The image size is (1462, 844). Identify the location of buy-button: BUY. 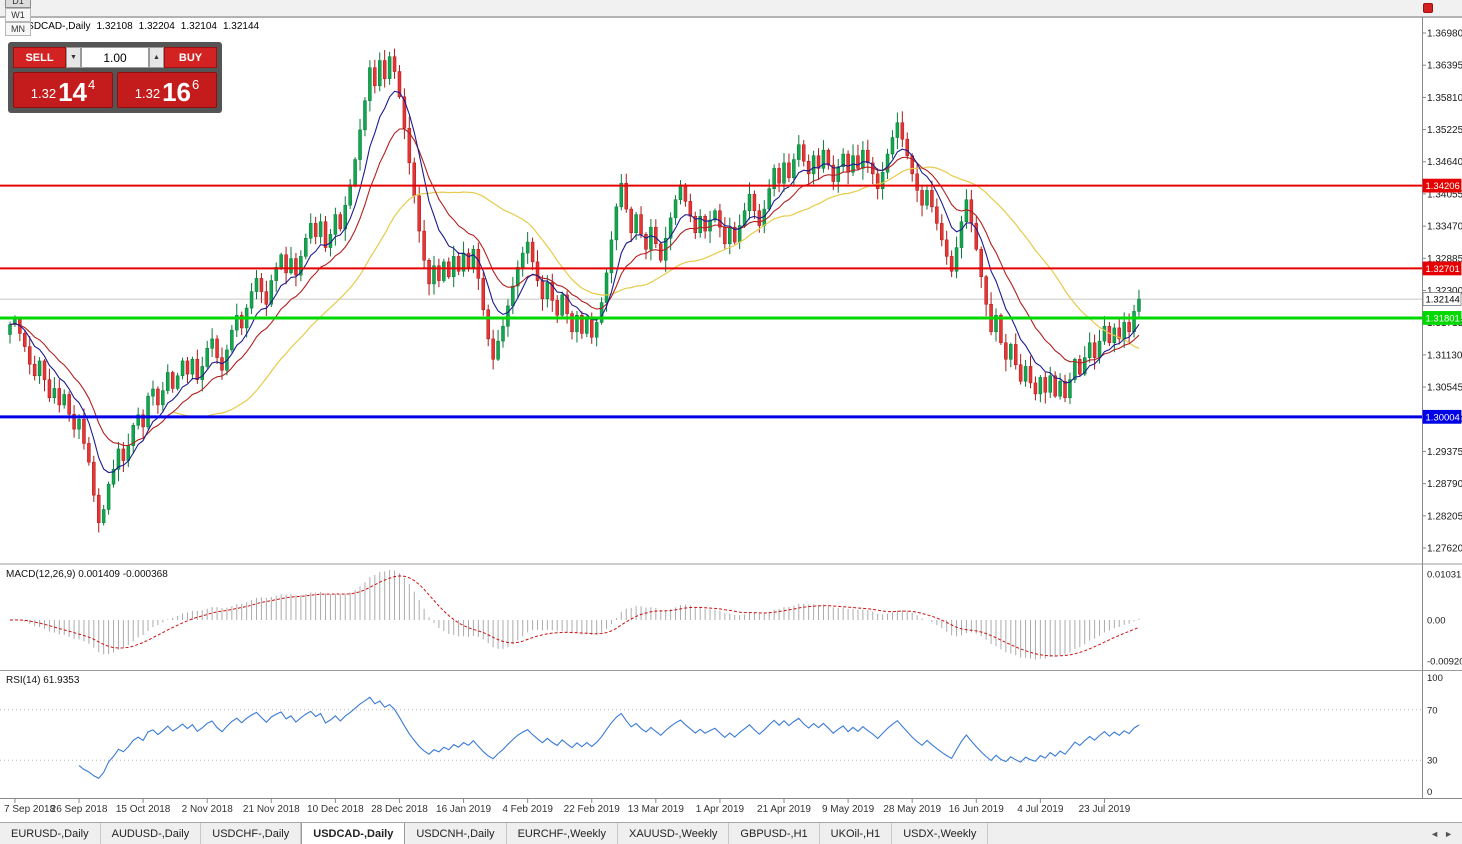
(190, 57).